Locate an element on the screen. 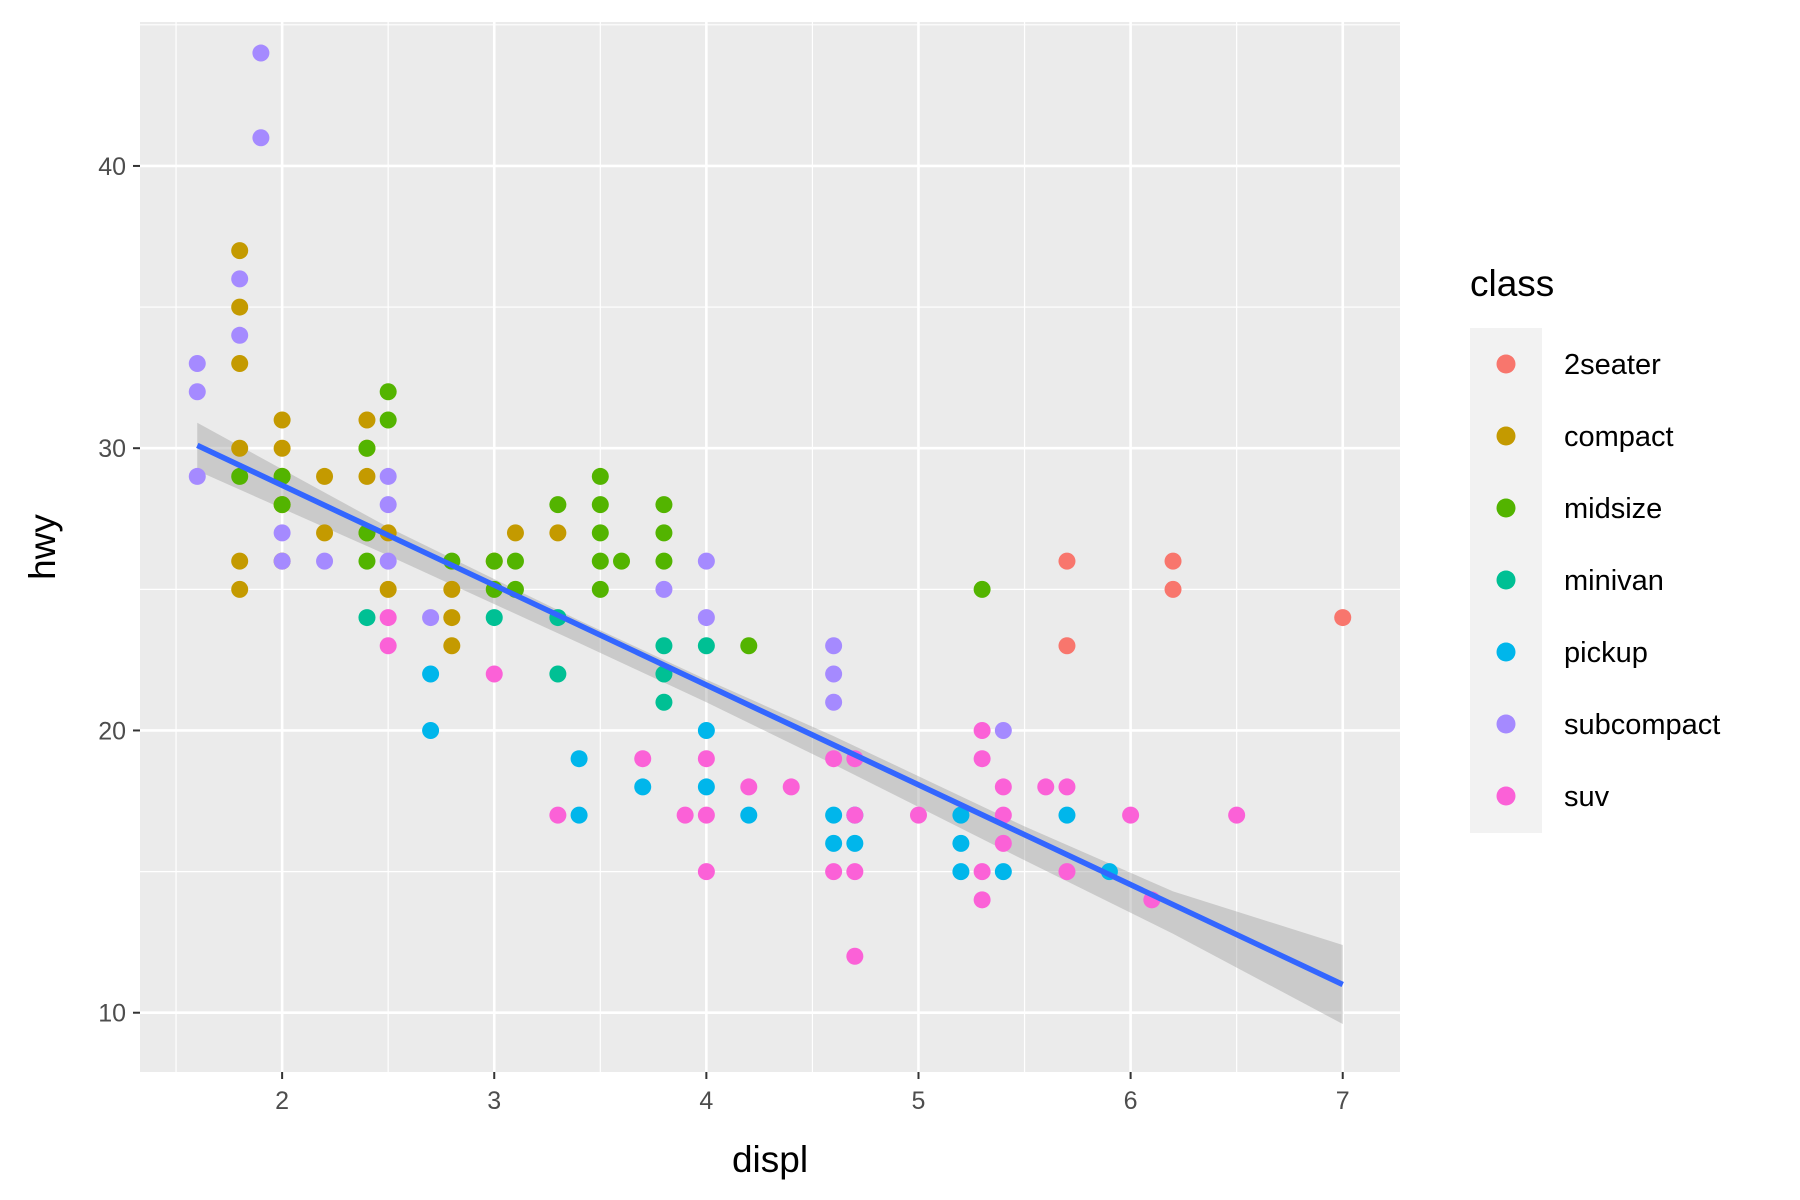 This screenshot has width=1800, height=1200. legend-key-2seater is located at coordinates (1506, 364).